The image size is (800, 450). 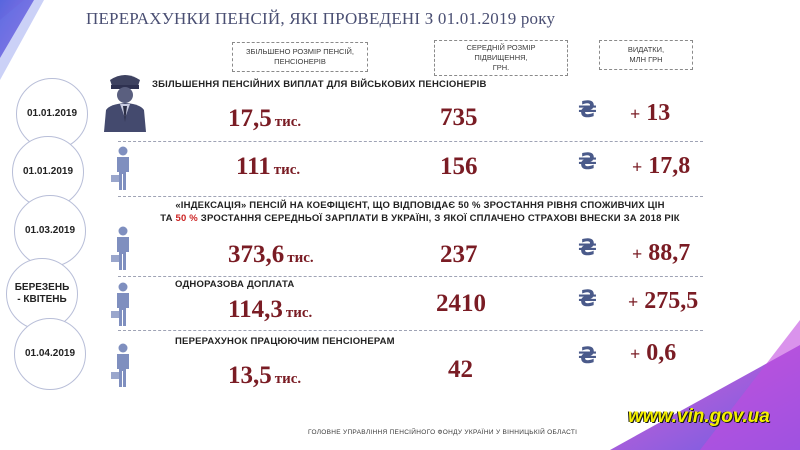 What do you see at coordinates (459, 166) in the screenshot?
I see `avg-increase: 156` at bounding box center [459, 166].